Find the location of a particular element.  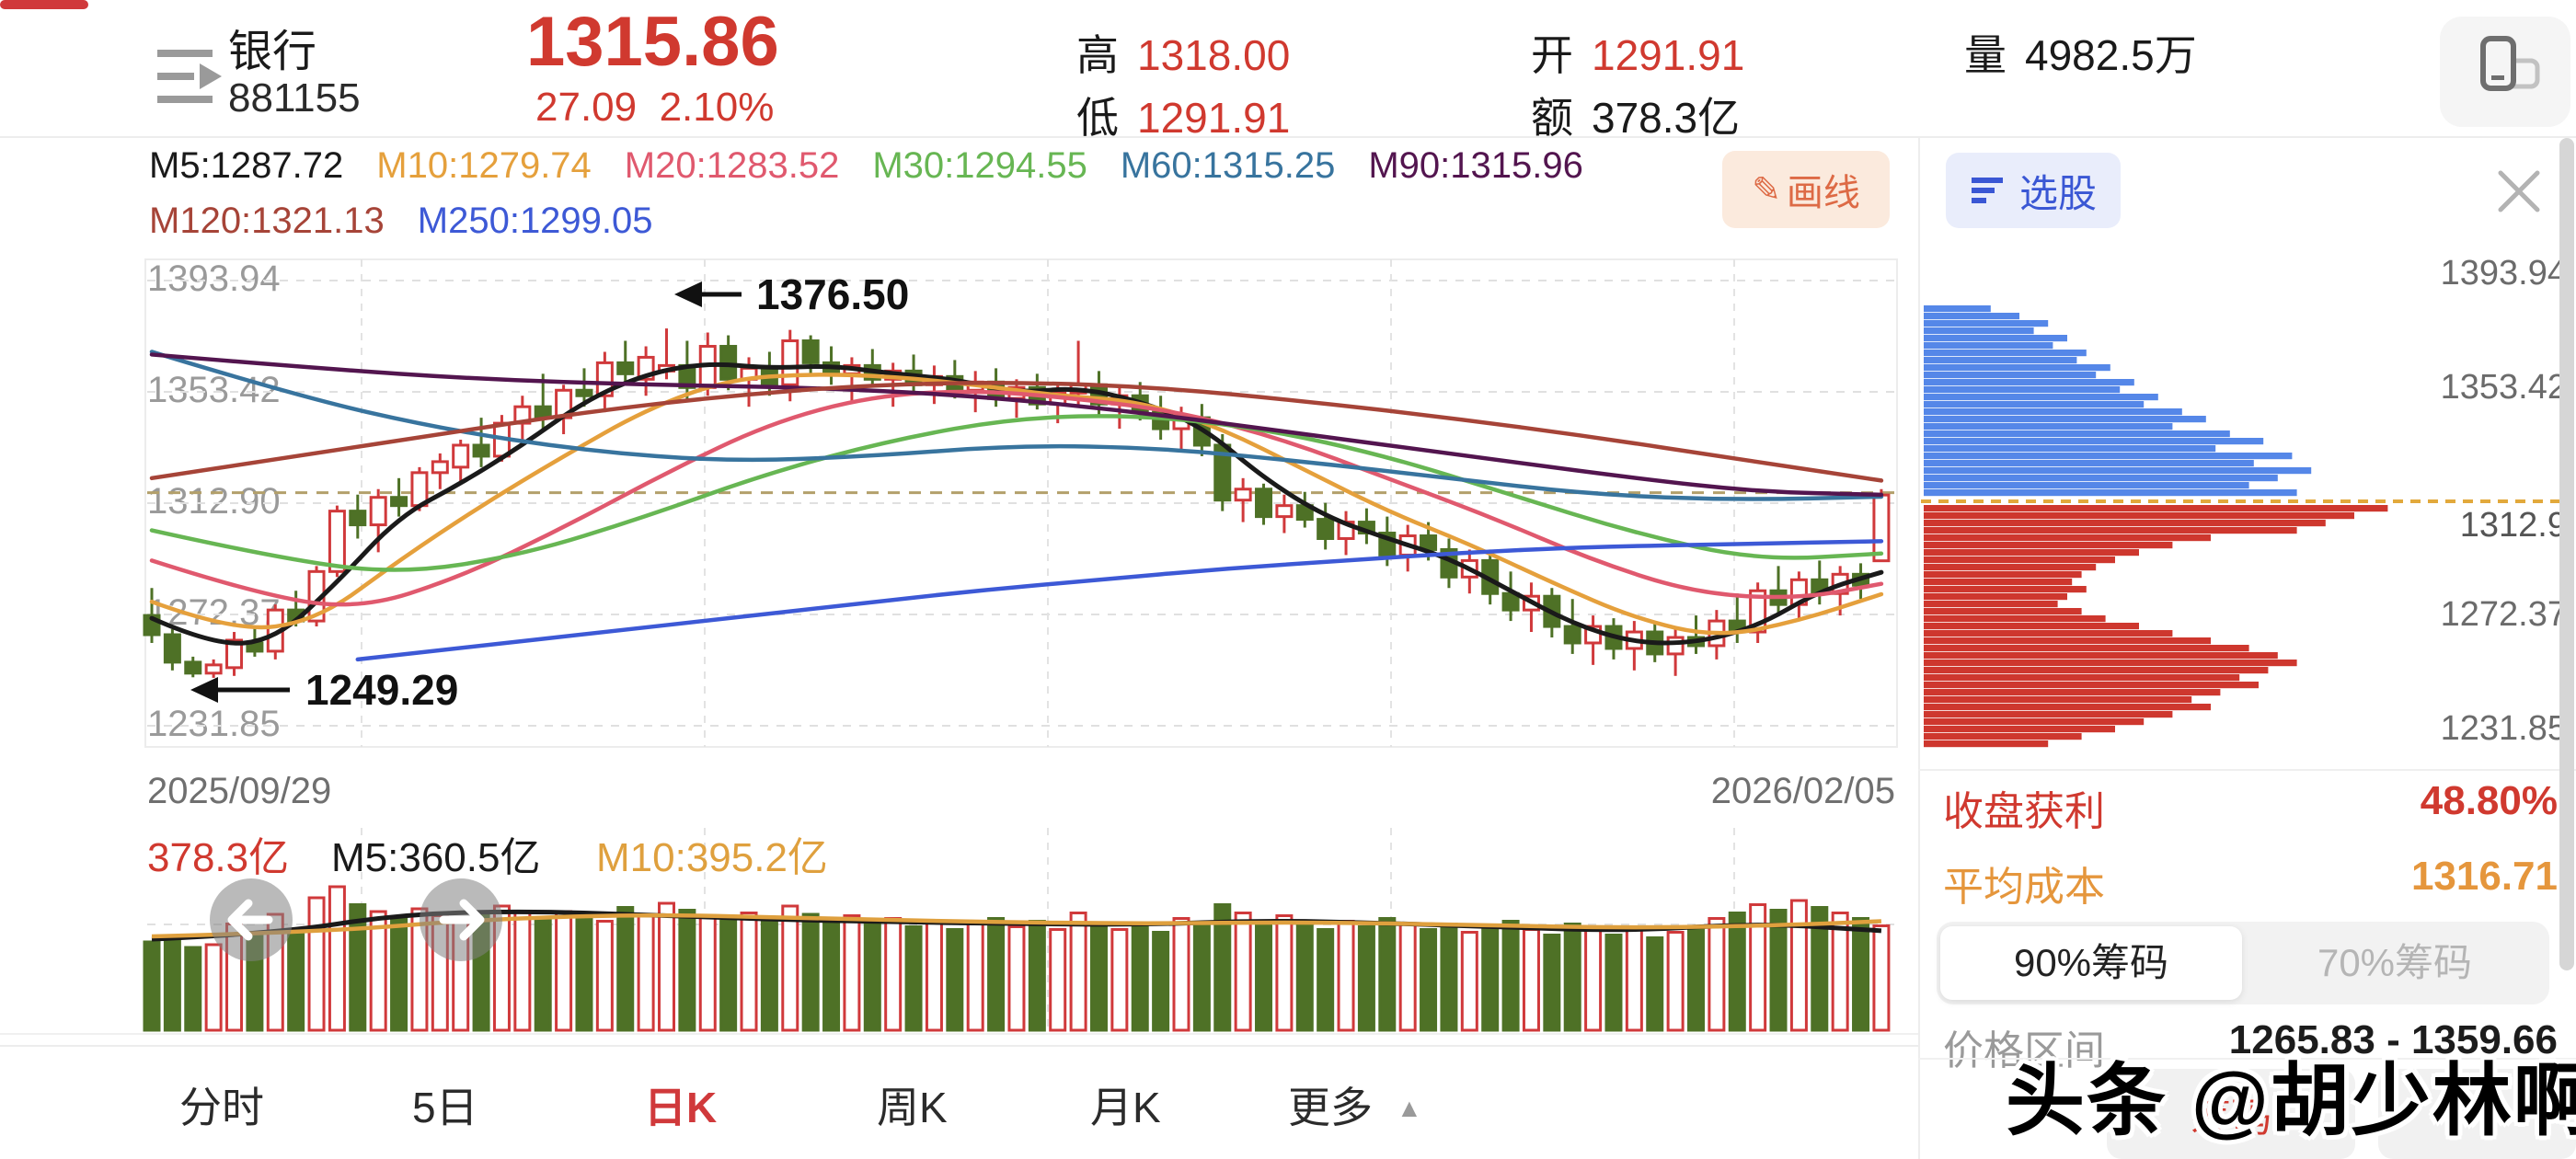

closing-profit-label: 收盘获利 is located at coordinates (2024, 811).